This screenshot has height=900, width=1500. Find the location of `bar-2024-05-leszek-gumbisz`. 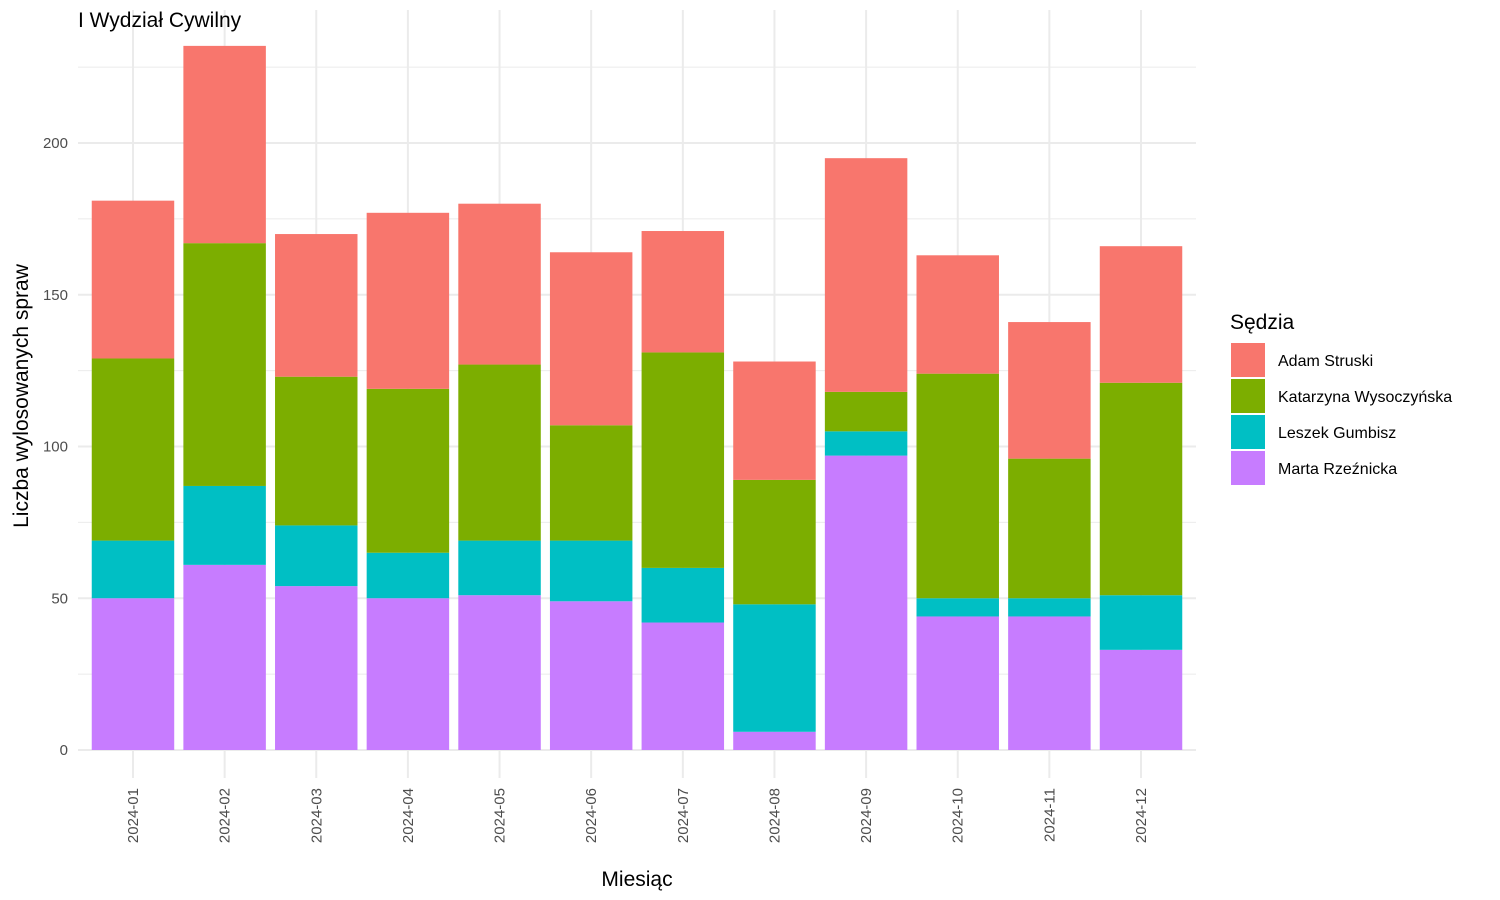

bar-2024-05-leszek-gumbisz is located at coordinates (499, 568).